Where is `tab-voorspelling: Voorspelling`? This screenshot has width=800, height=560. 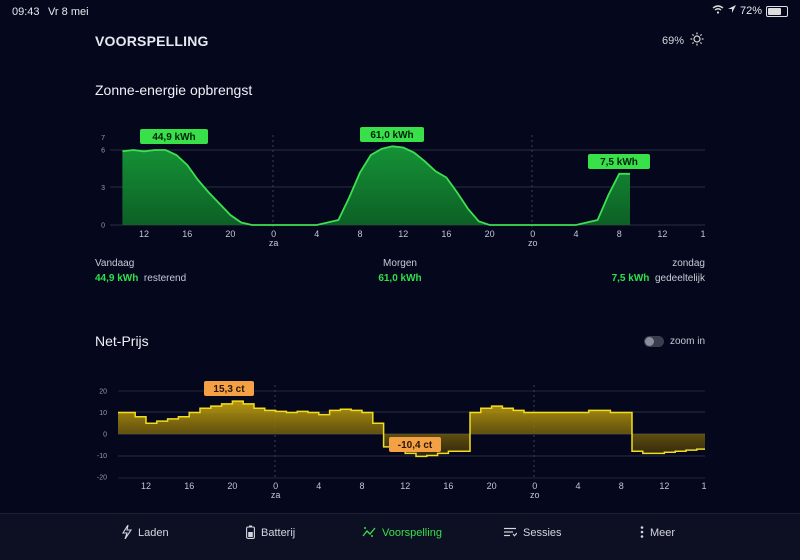
tab-voorspelling: Voorspelling is located at coordinates (402, 533).